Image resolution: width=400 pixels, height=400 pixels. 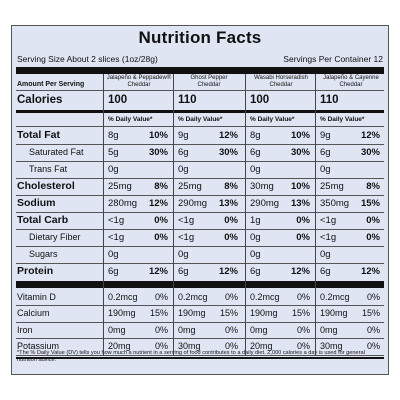 What do you see at coordinates (43, 254) in the screenshot?
I see `nutrient-label: Sugars` at bounding box center [43, 254].